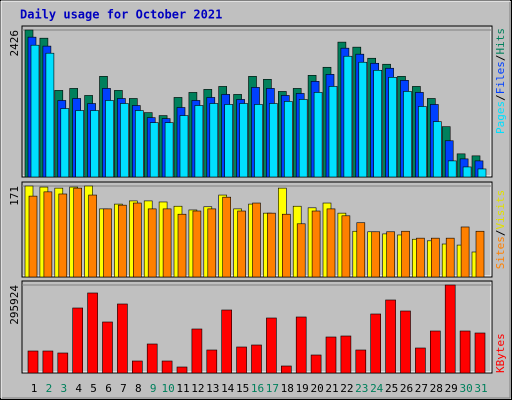  I want to click on x-tick-label: 31, so click(480, 388).